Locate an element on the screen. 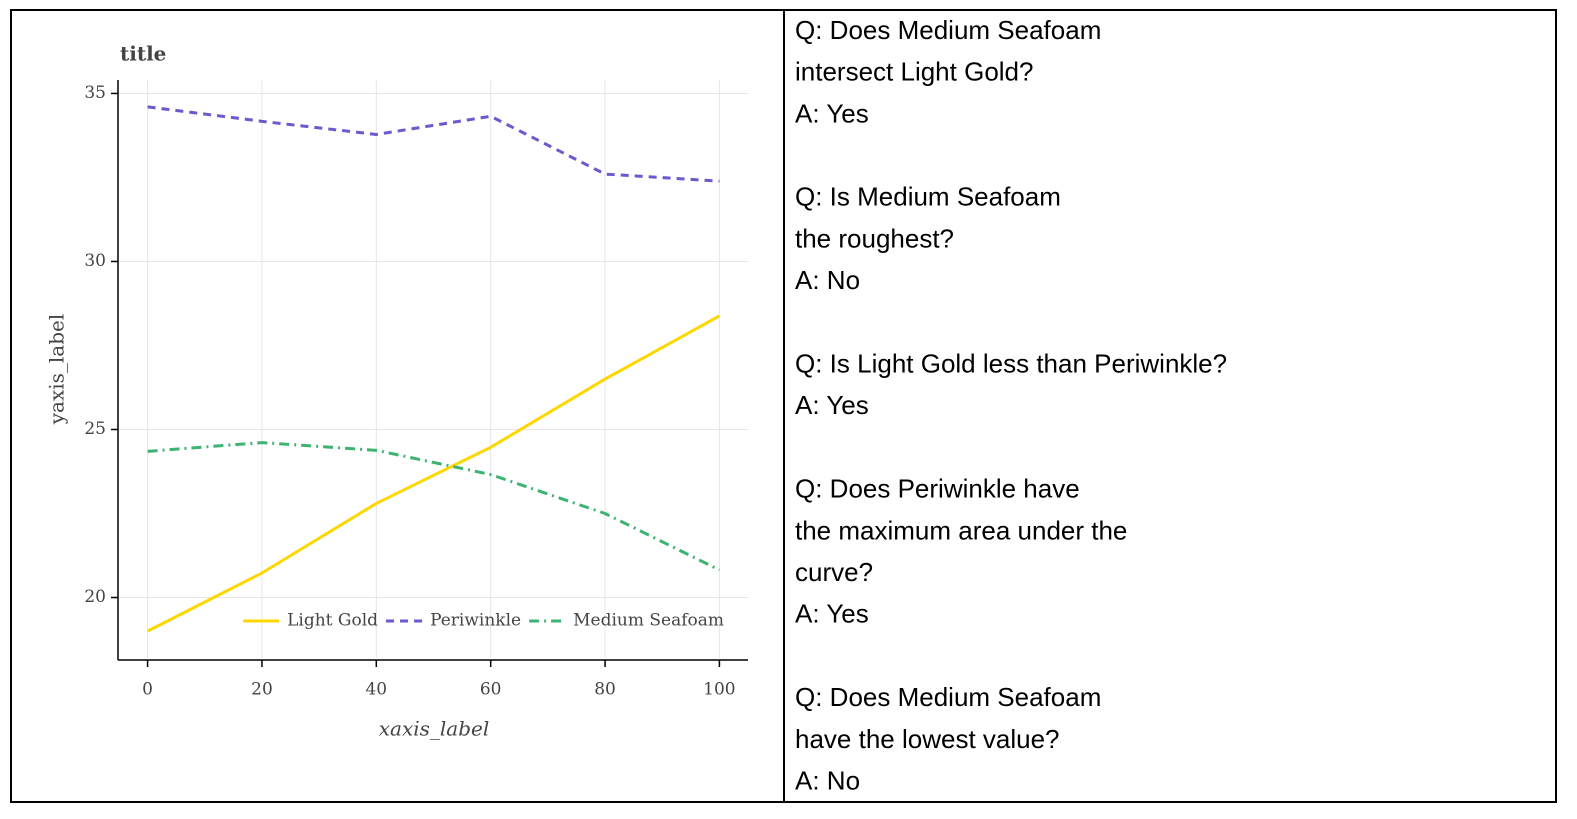 The image size is (1577, 819). x-tick-label: 40 is located at coordinates (376, 690).